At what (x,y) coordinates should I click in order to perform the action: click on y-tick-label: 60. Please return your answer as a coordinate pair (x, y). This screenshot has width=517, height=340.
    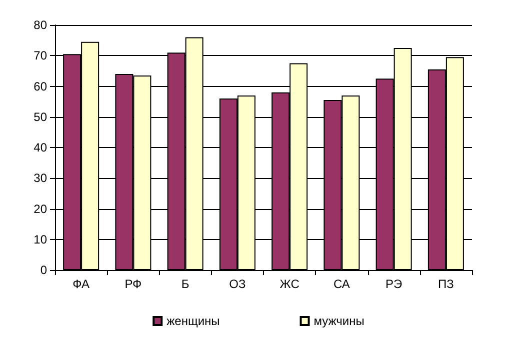
    Looking at the image, I should click on (41, 86).